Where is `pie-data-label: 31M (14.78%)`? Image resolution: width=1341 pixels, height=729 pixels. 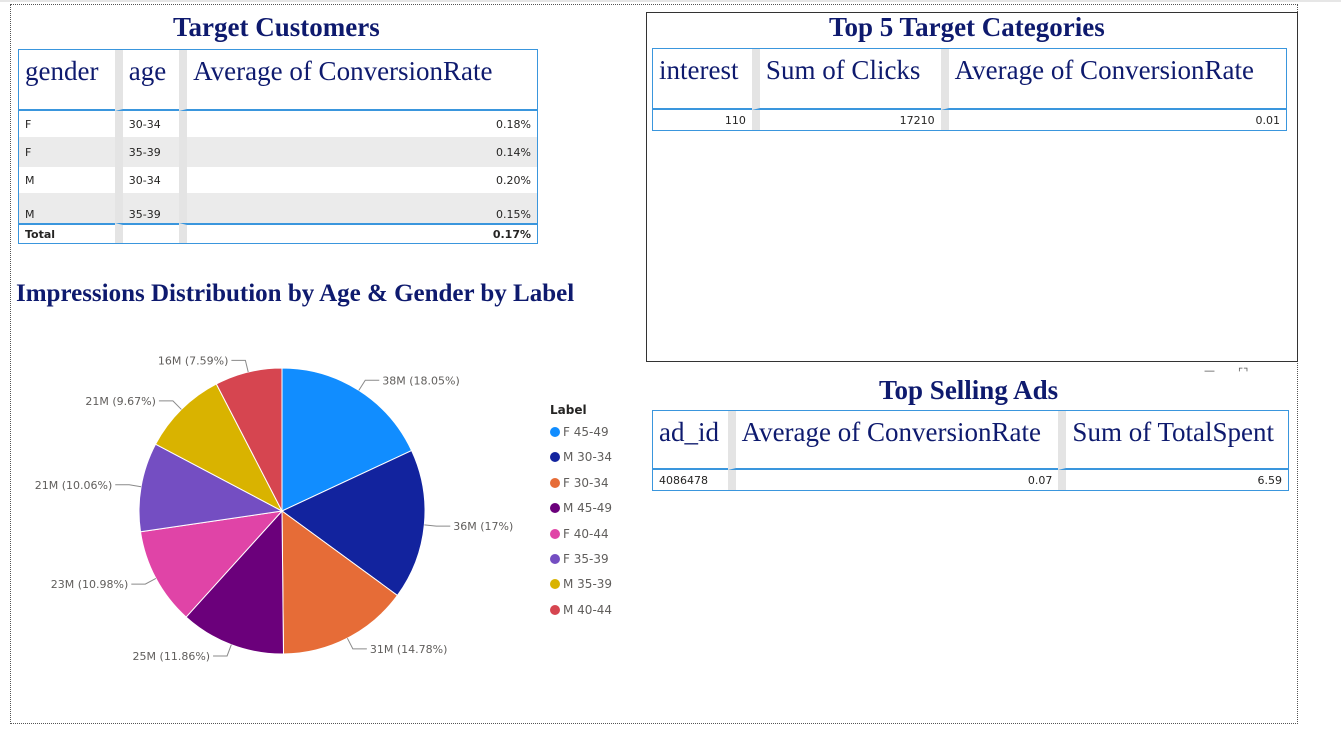 pie-data-label: 31M (14.78%) is located at coordinates (409, 649).